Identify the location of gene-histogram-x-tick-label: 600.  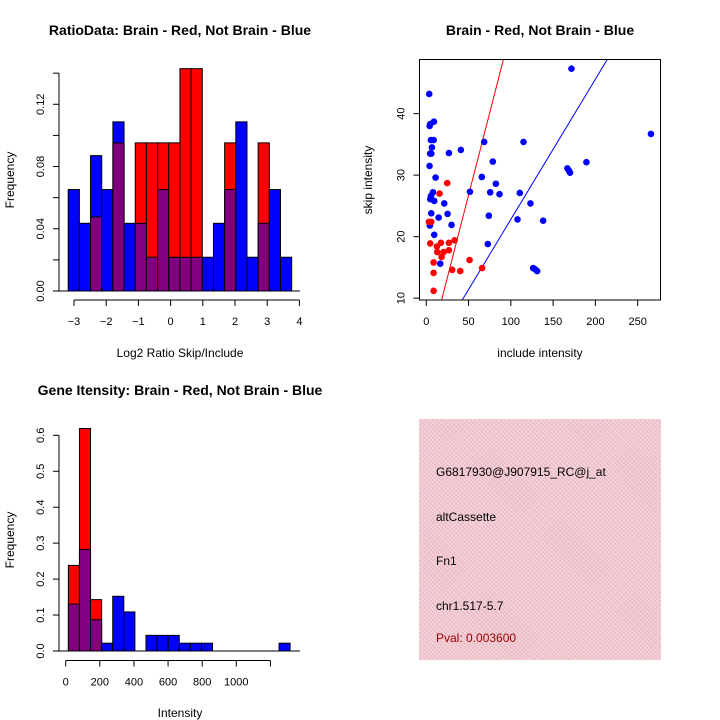
(168, 683).